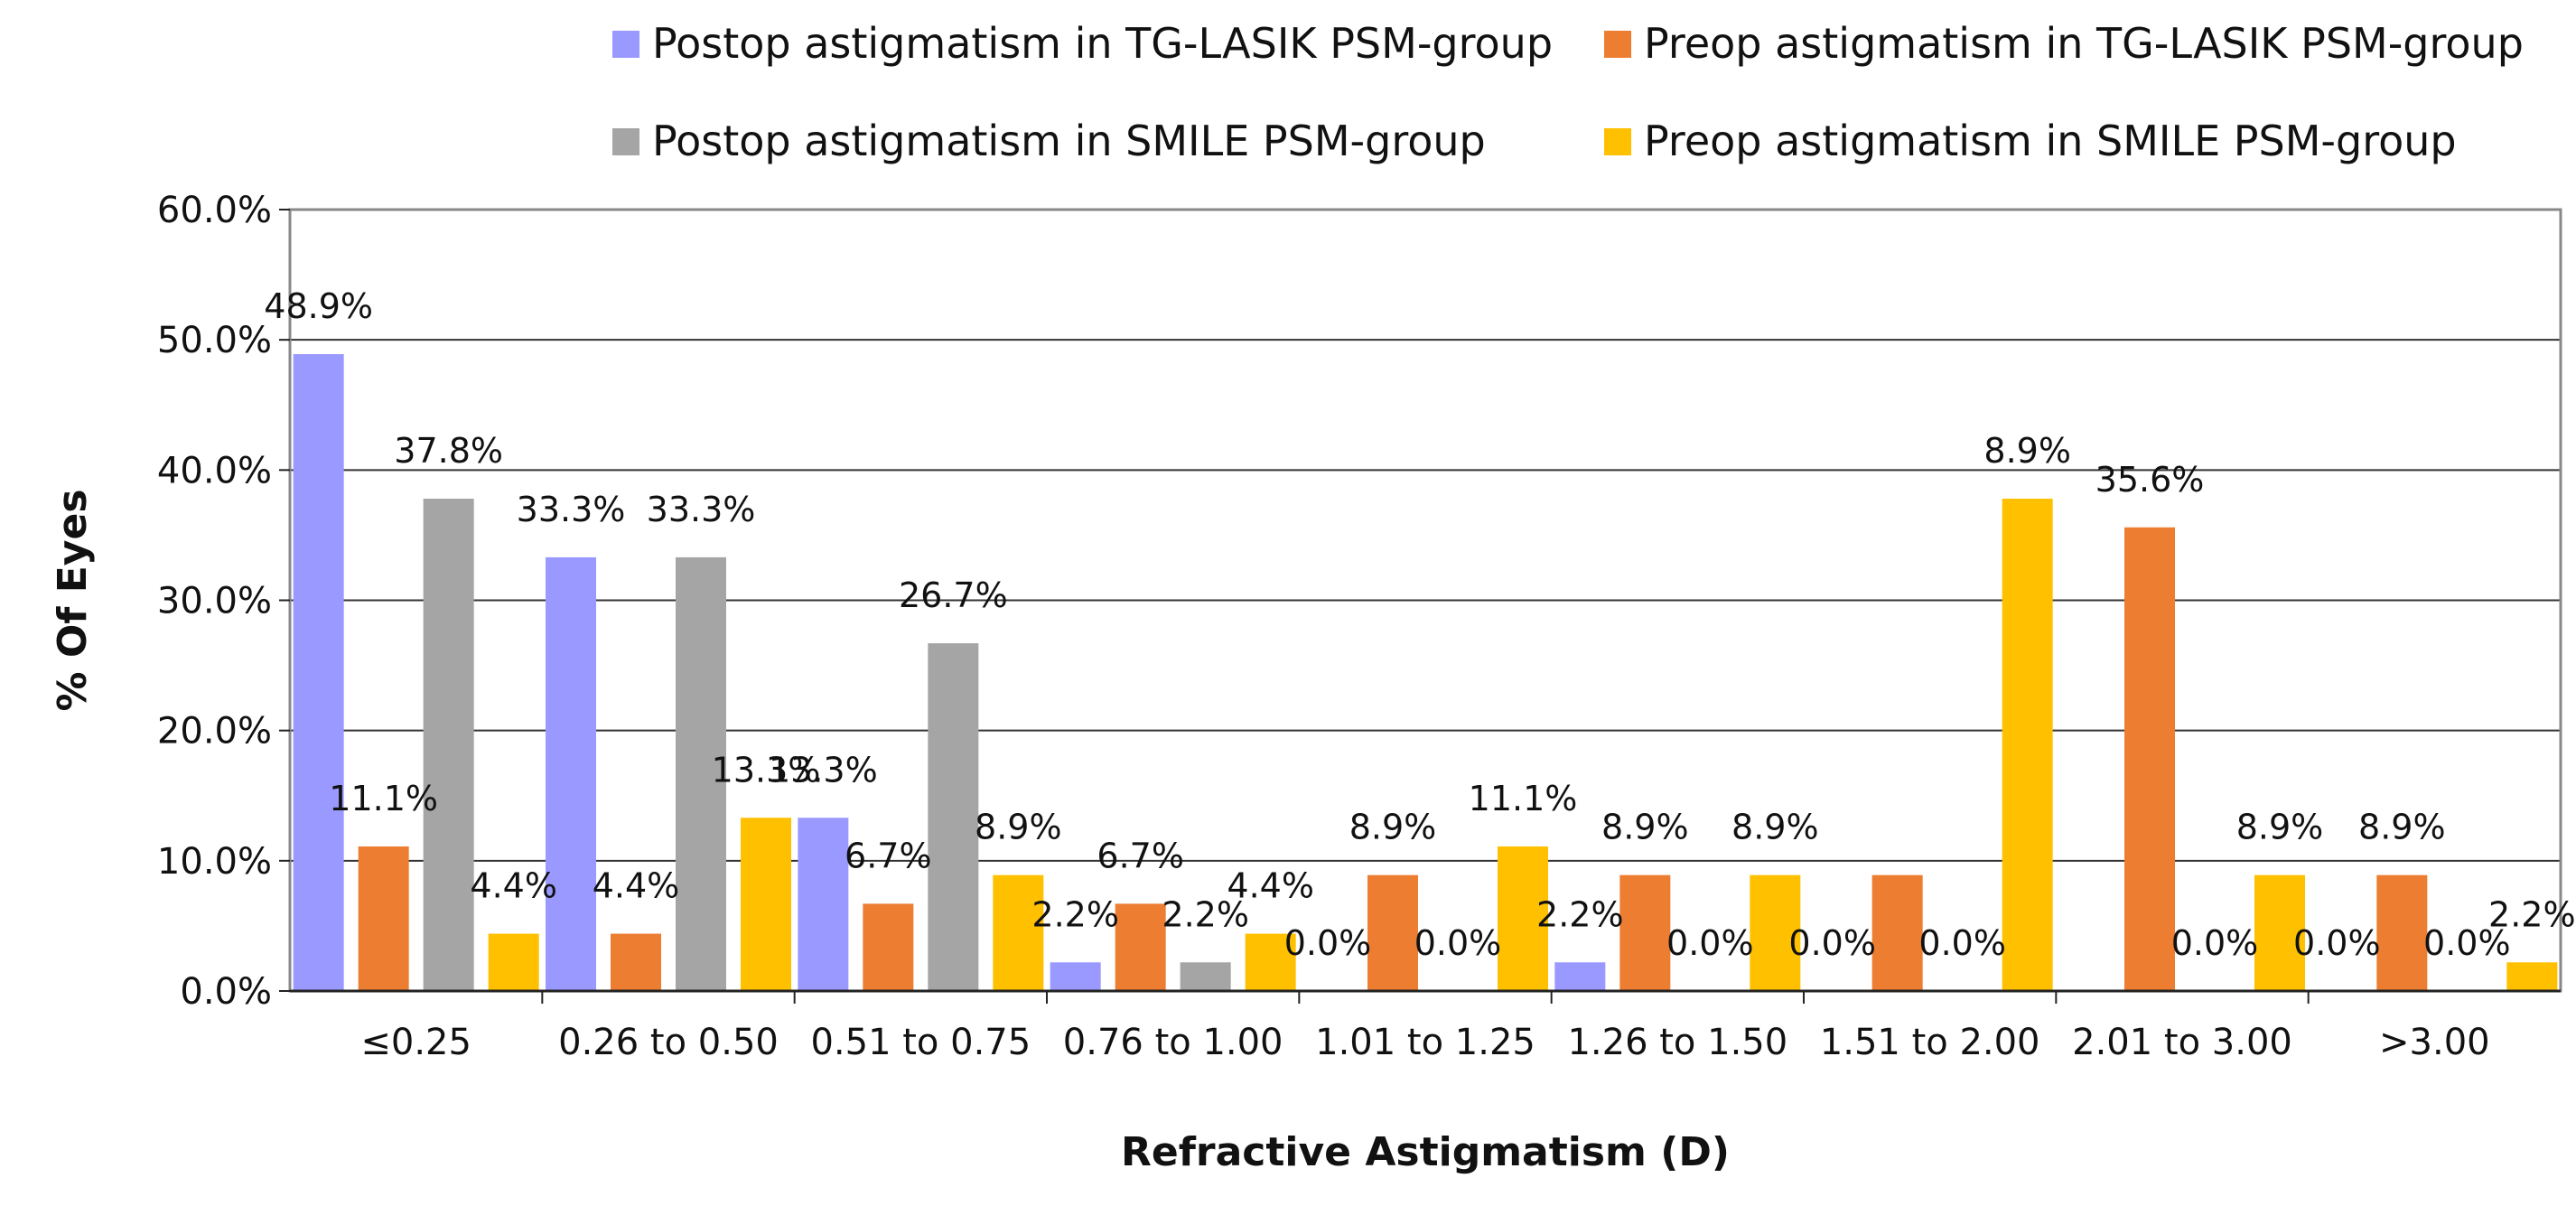 The width and height of the screenshot is (2576, 1206). What do you see at coordinates (318, 306) in the screenshot?
I see `data-label: 48.9%` at bounding box center [318, 306].